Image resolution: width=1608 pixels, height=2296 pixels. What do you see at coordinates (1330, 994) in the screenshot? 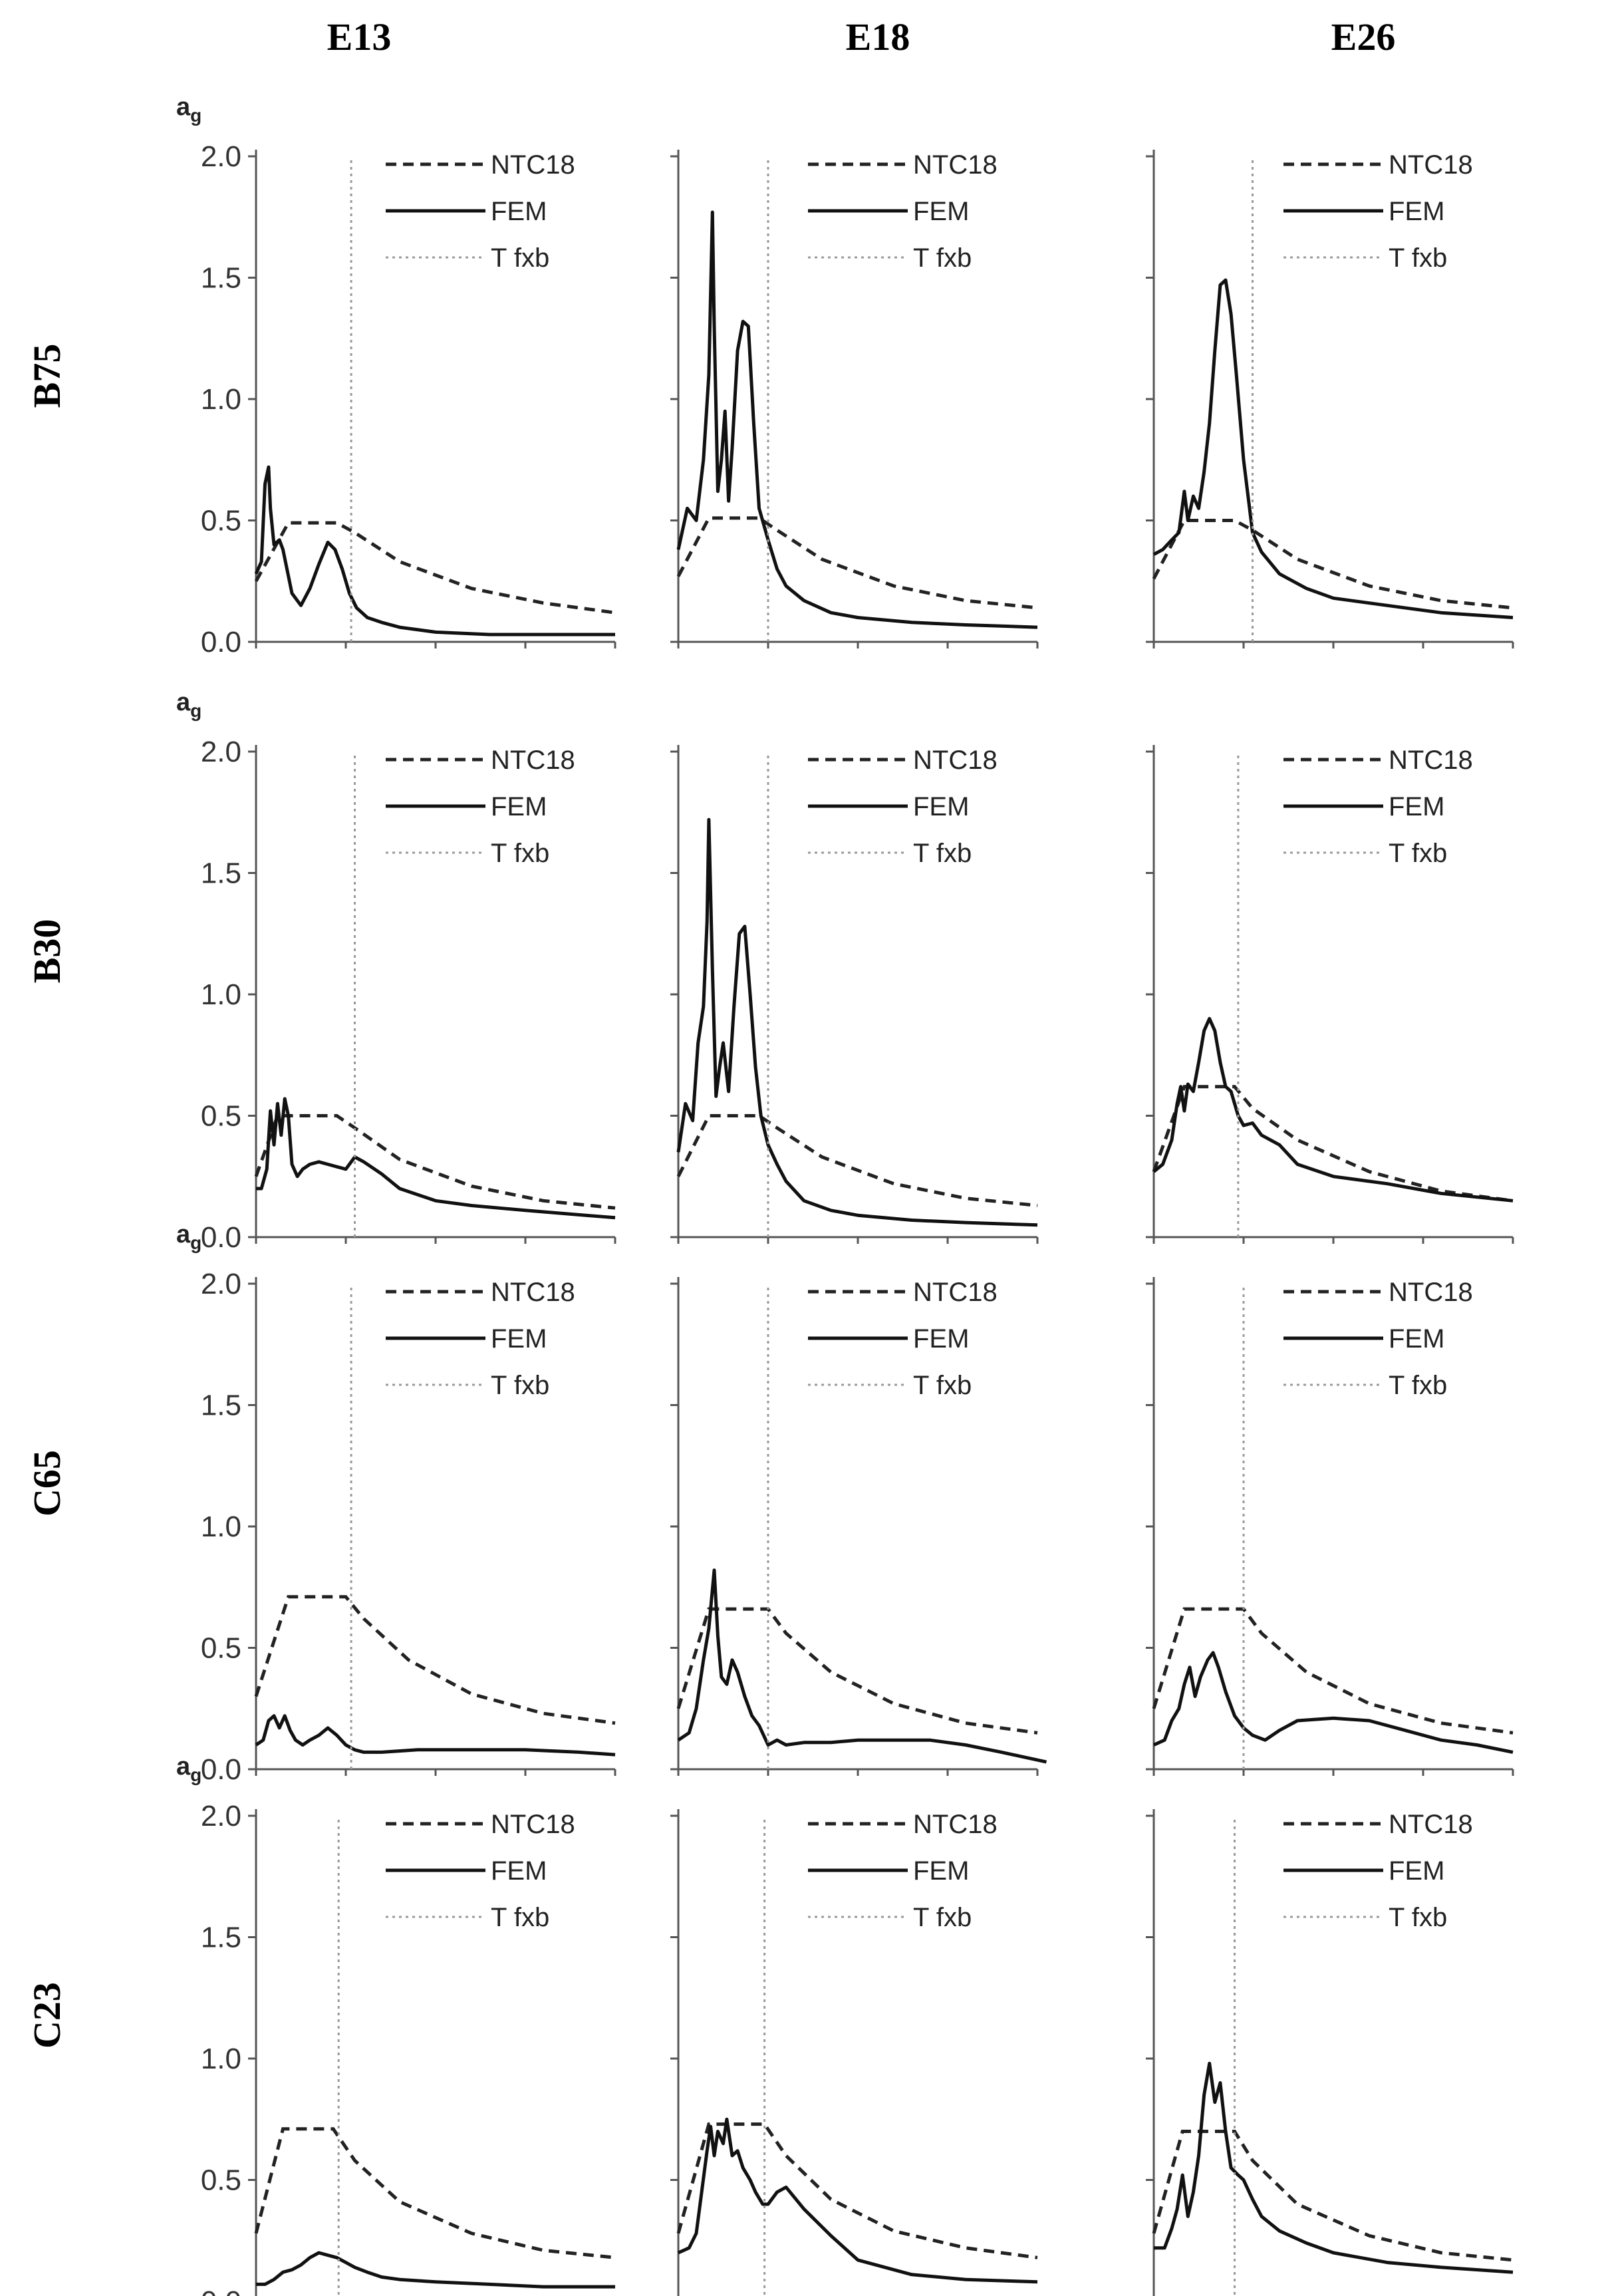
I see `panel-b30-e26: NTC18 FEM T fxb` at bounding box center [1330, 994].